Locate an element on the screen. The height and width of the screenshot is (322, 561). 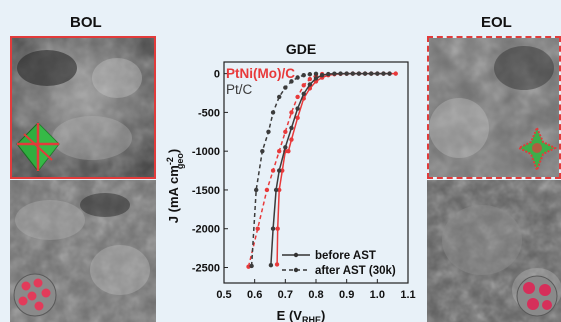
y-tick-label: -1000 is located at coordinates (206, 152).